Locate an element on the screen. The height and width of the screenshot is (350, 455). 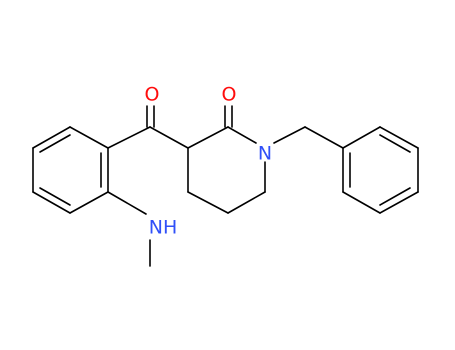
atom-label: N is located at coordinates (265, 154).